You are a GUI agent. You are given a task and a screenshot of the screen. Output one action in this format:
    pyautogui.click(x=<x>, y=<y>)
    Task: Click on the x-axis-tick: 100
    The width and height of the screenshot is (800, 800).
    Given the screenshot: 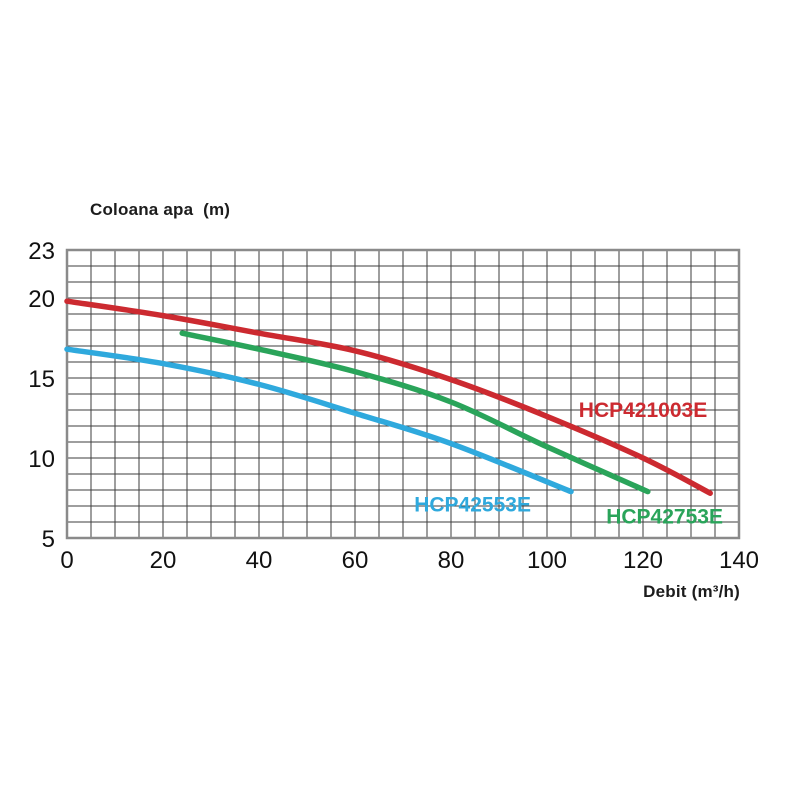 What is the action you would take?
    pyautogui.click(x=547, y=560)
    